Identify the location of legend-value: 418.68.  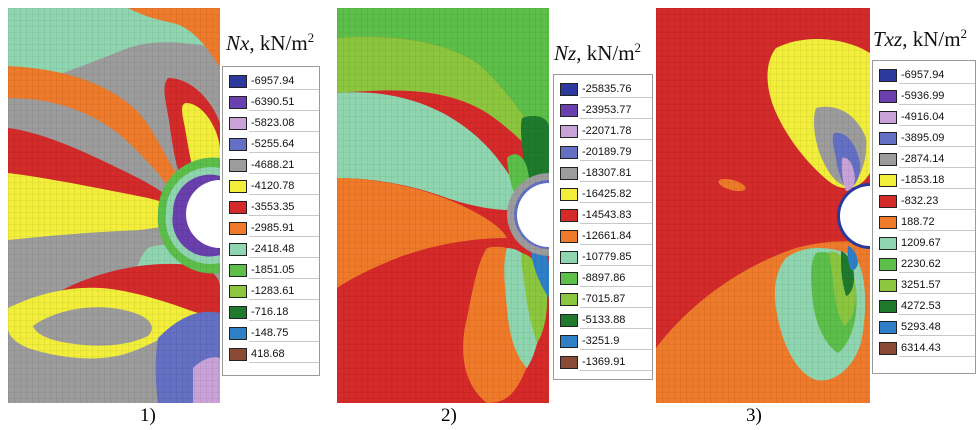
(268, 354).